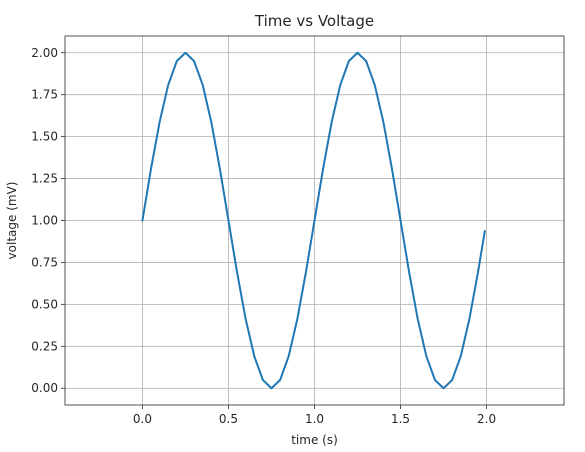 The image size is (585, 452). Describe the element at coordinates (44, 137) in the screenshot. I see `y-tick-label: 1.50` at that location.